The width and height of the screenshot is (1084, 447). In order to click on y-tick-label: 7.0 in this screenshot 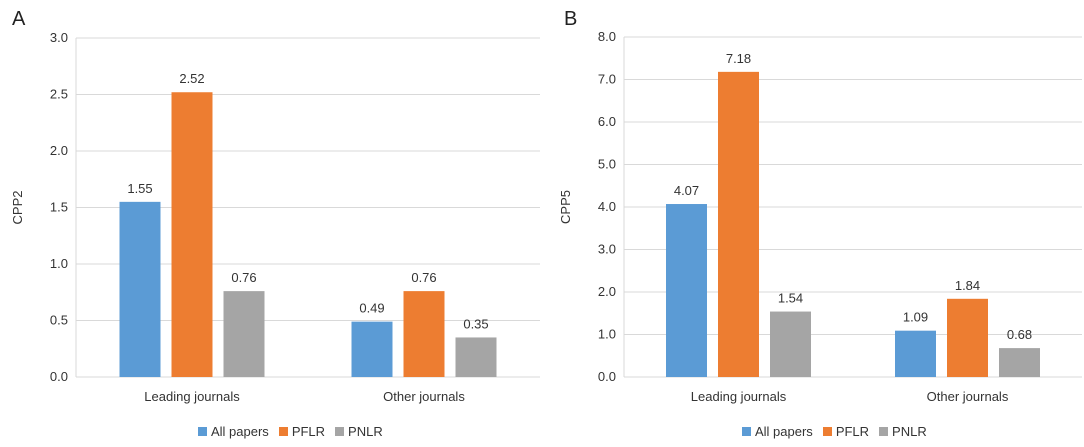, I will do `click(607, 79)`.